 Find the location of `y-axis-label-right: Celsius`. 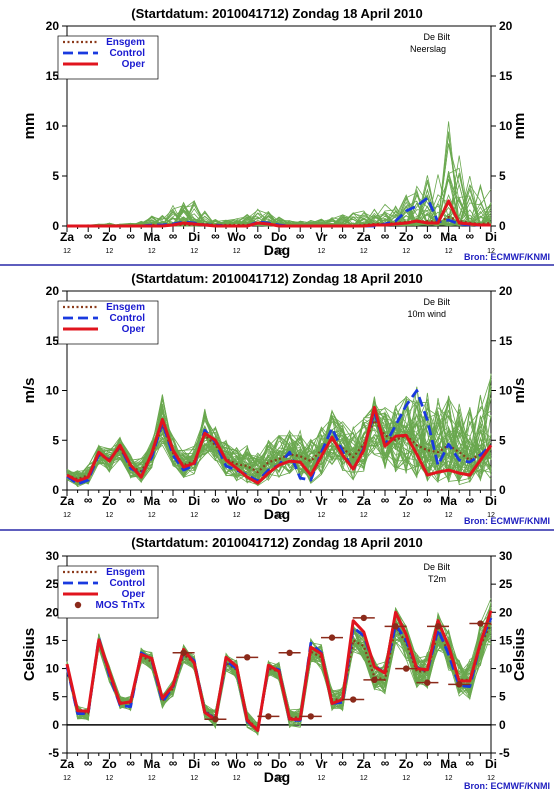

y-axis-label-right: Celsius is located at coordinates (519, 654).